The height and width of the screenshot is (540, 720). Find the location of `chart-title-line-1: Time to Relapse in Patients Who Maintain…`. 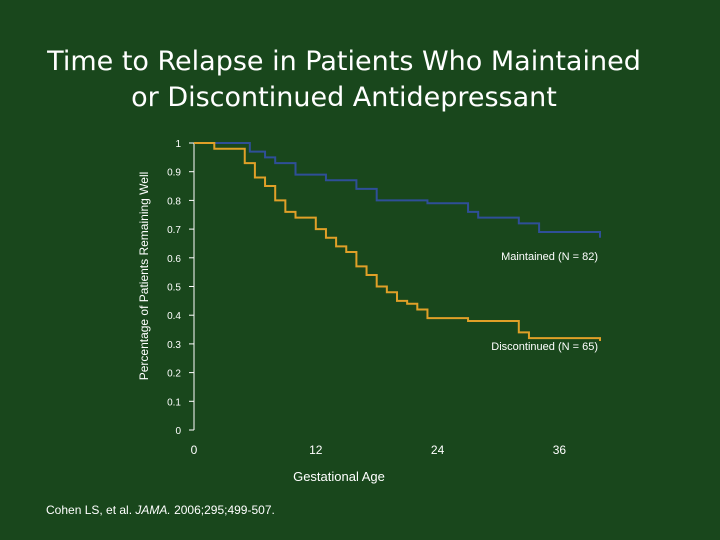

chart-title-line-1: Time to Relapse in Patients Who Maintain… is located at coordinates (344, 61).